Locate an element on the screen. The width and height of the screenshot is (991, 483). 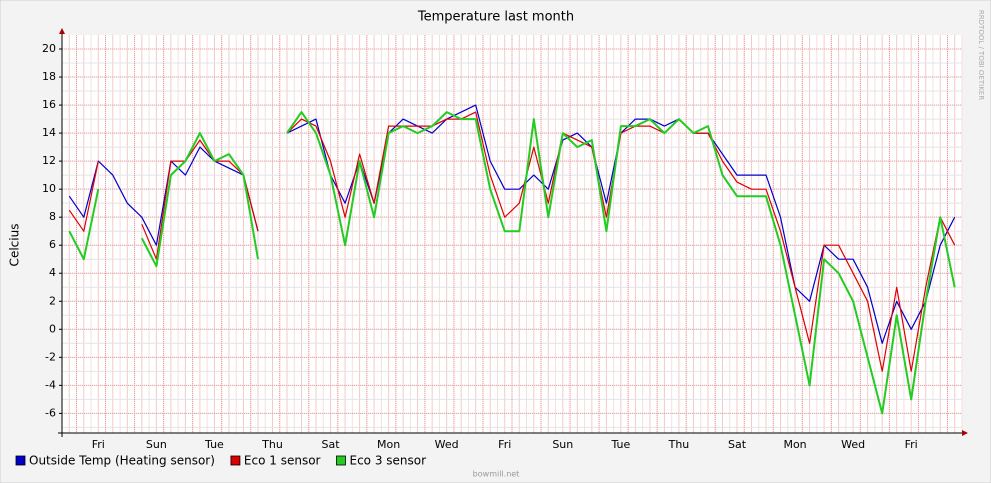
chart-title: Temperature last month is located at coordinates (495, 17).